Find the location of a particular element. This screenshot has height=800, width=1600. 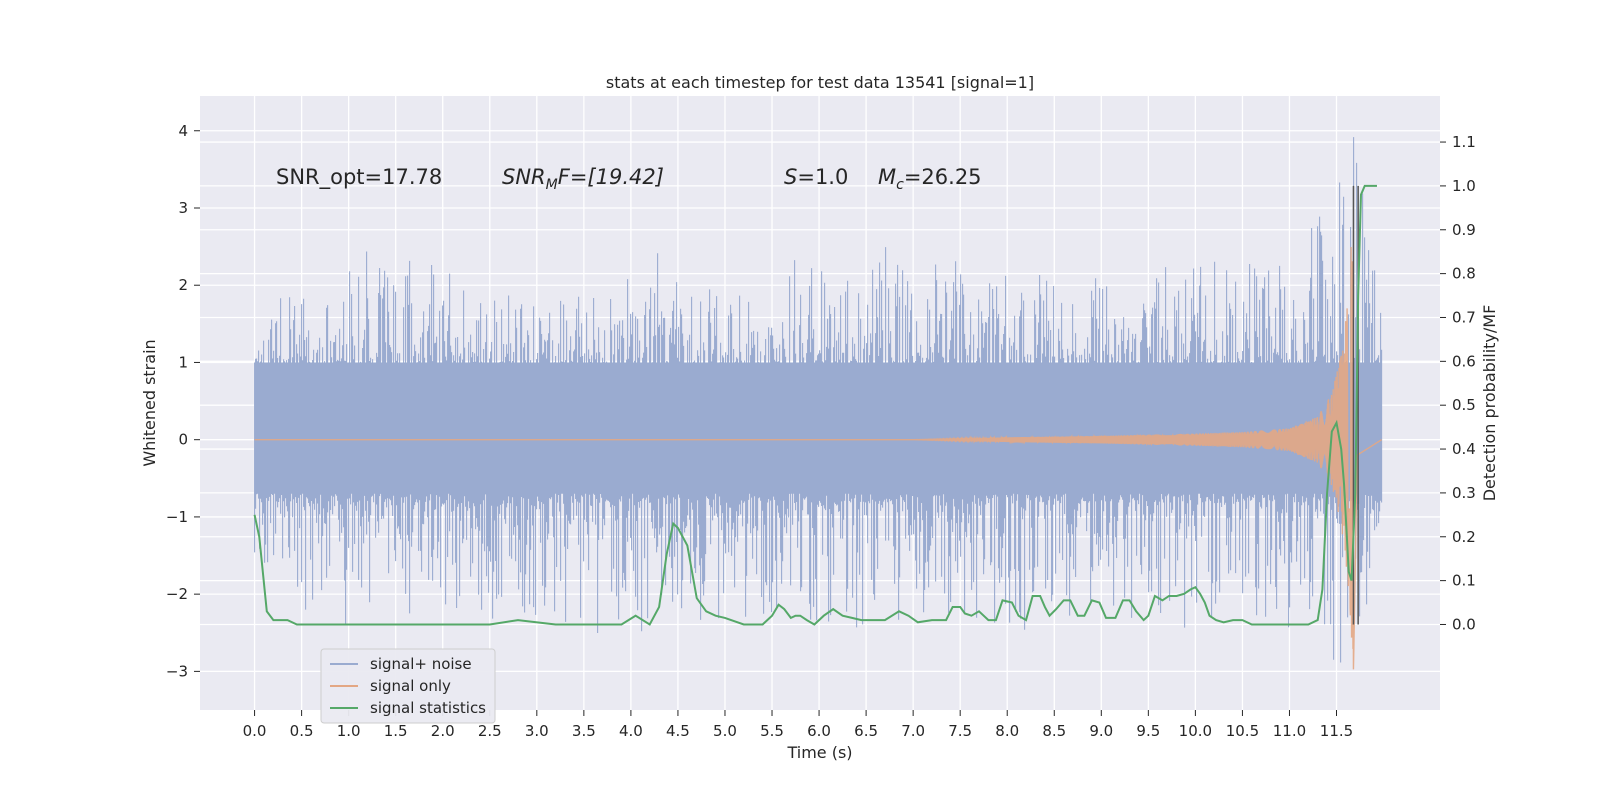

x-tick-label: 11.0 is located at coordinates (1289, 731).